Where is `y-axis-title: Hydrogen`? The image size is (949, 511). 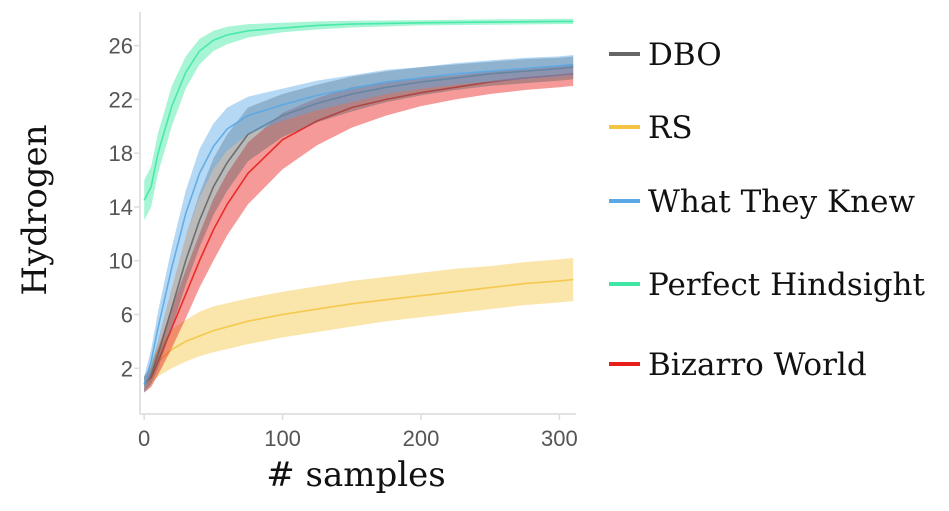 y-axis-title: Hydrogen is located at coordinates (35, 209).